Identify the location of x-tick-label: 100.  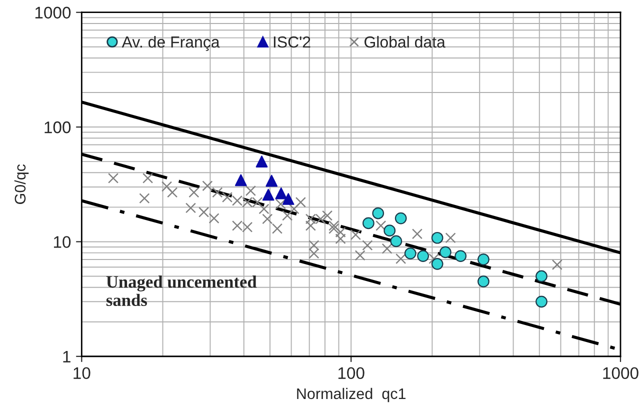
(351, 373).